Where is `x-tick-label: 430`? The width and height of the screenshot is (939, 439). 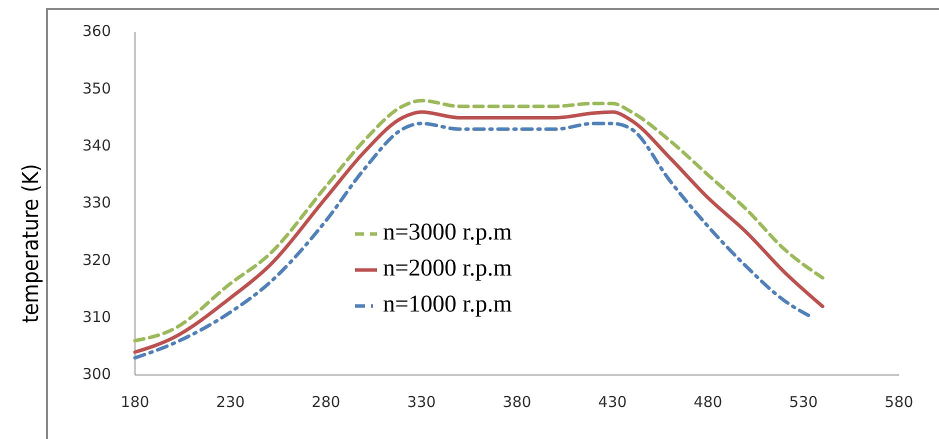
x-tick-label: 430 is located at coordinates (612, 402).